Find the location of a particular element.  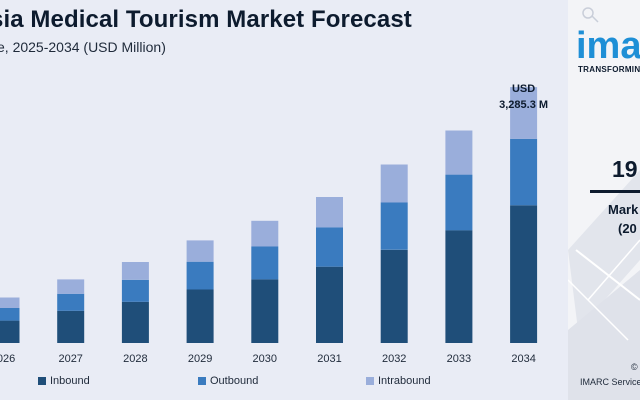

imarc-logo: ima is located at coordinates (608, 46).